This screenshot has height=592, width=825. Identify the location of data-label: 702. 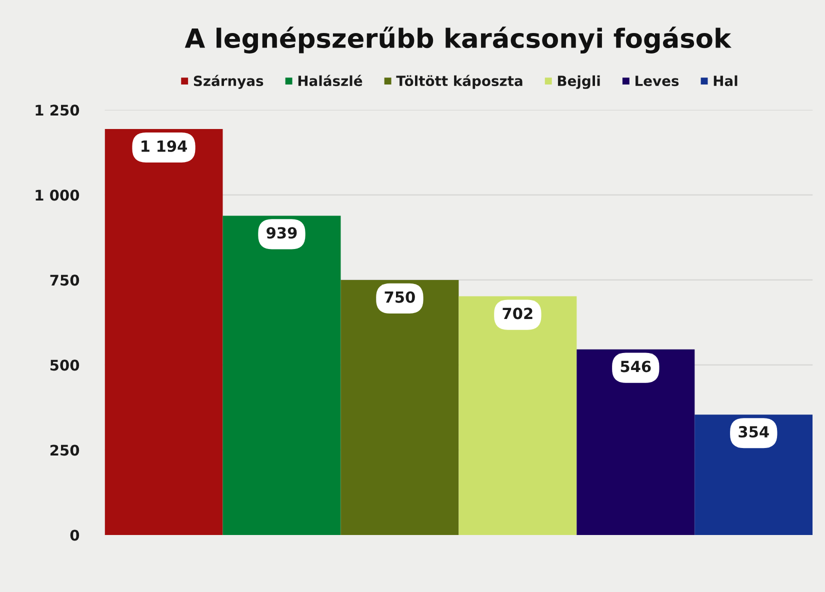
(517, 314).